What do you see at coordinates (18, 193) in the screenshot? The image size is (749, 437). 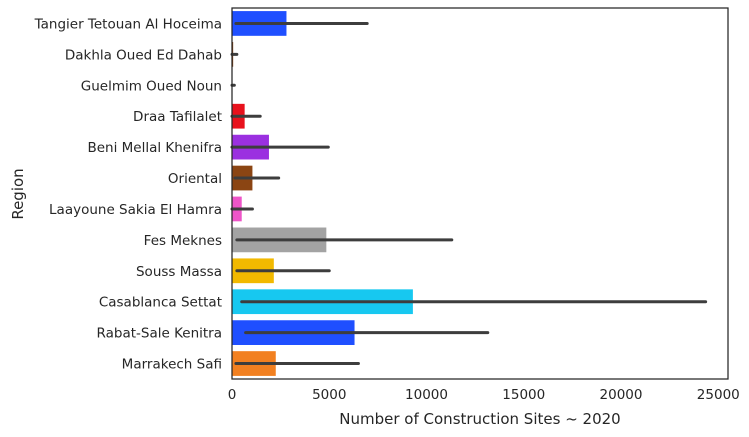 I see `y-axis-label: Region` at bounding box center [18, 193].